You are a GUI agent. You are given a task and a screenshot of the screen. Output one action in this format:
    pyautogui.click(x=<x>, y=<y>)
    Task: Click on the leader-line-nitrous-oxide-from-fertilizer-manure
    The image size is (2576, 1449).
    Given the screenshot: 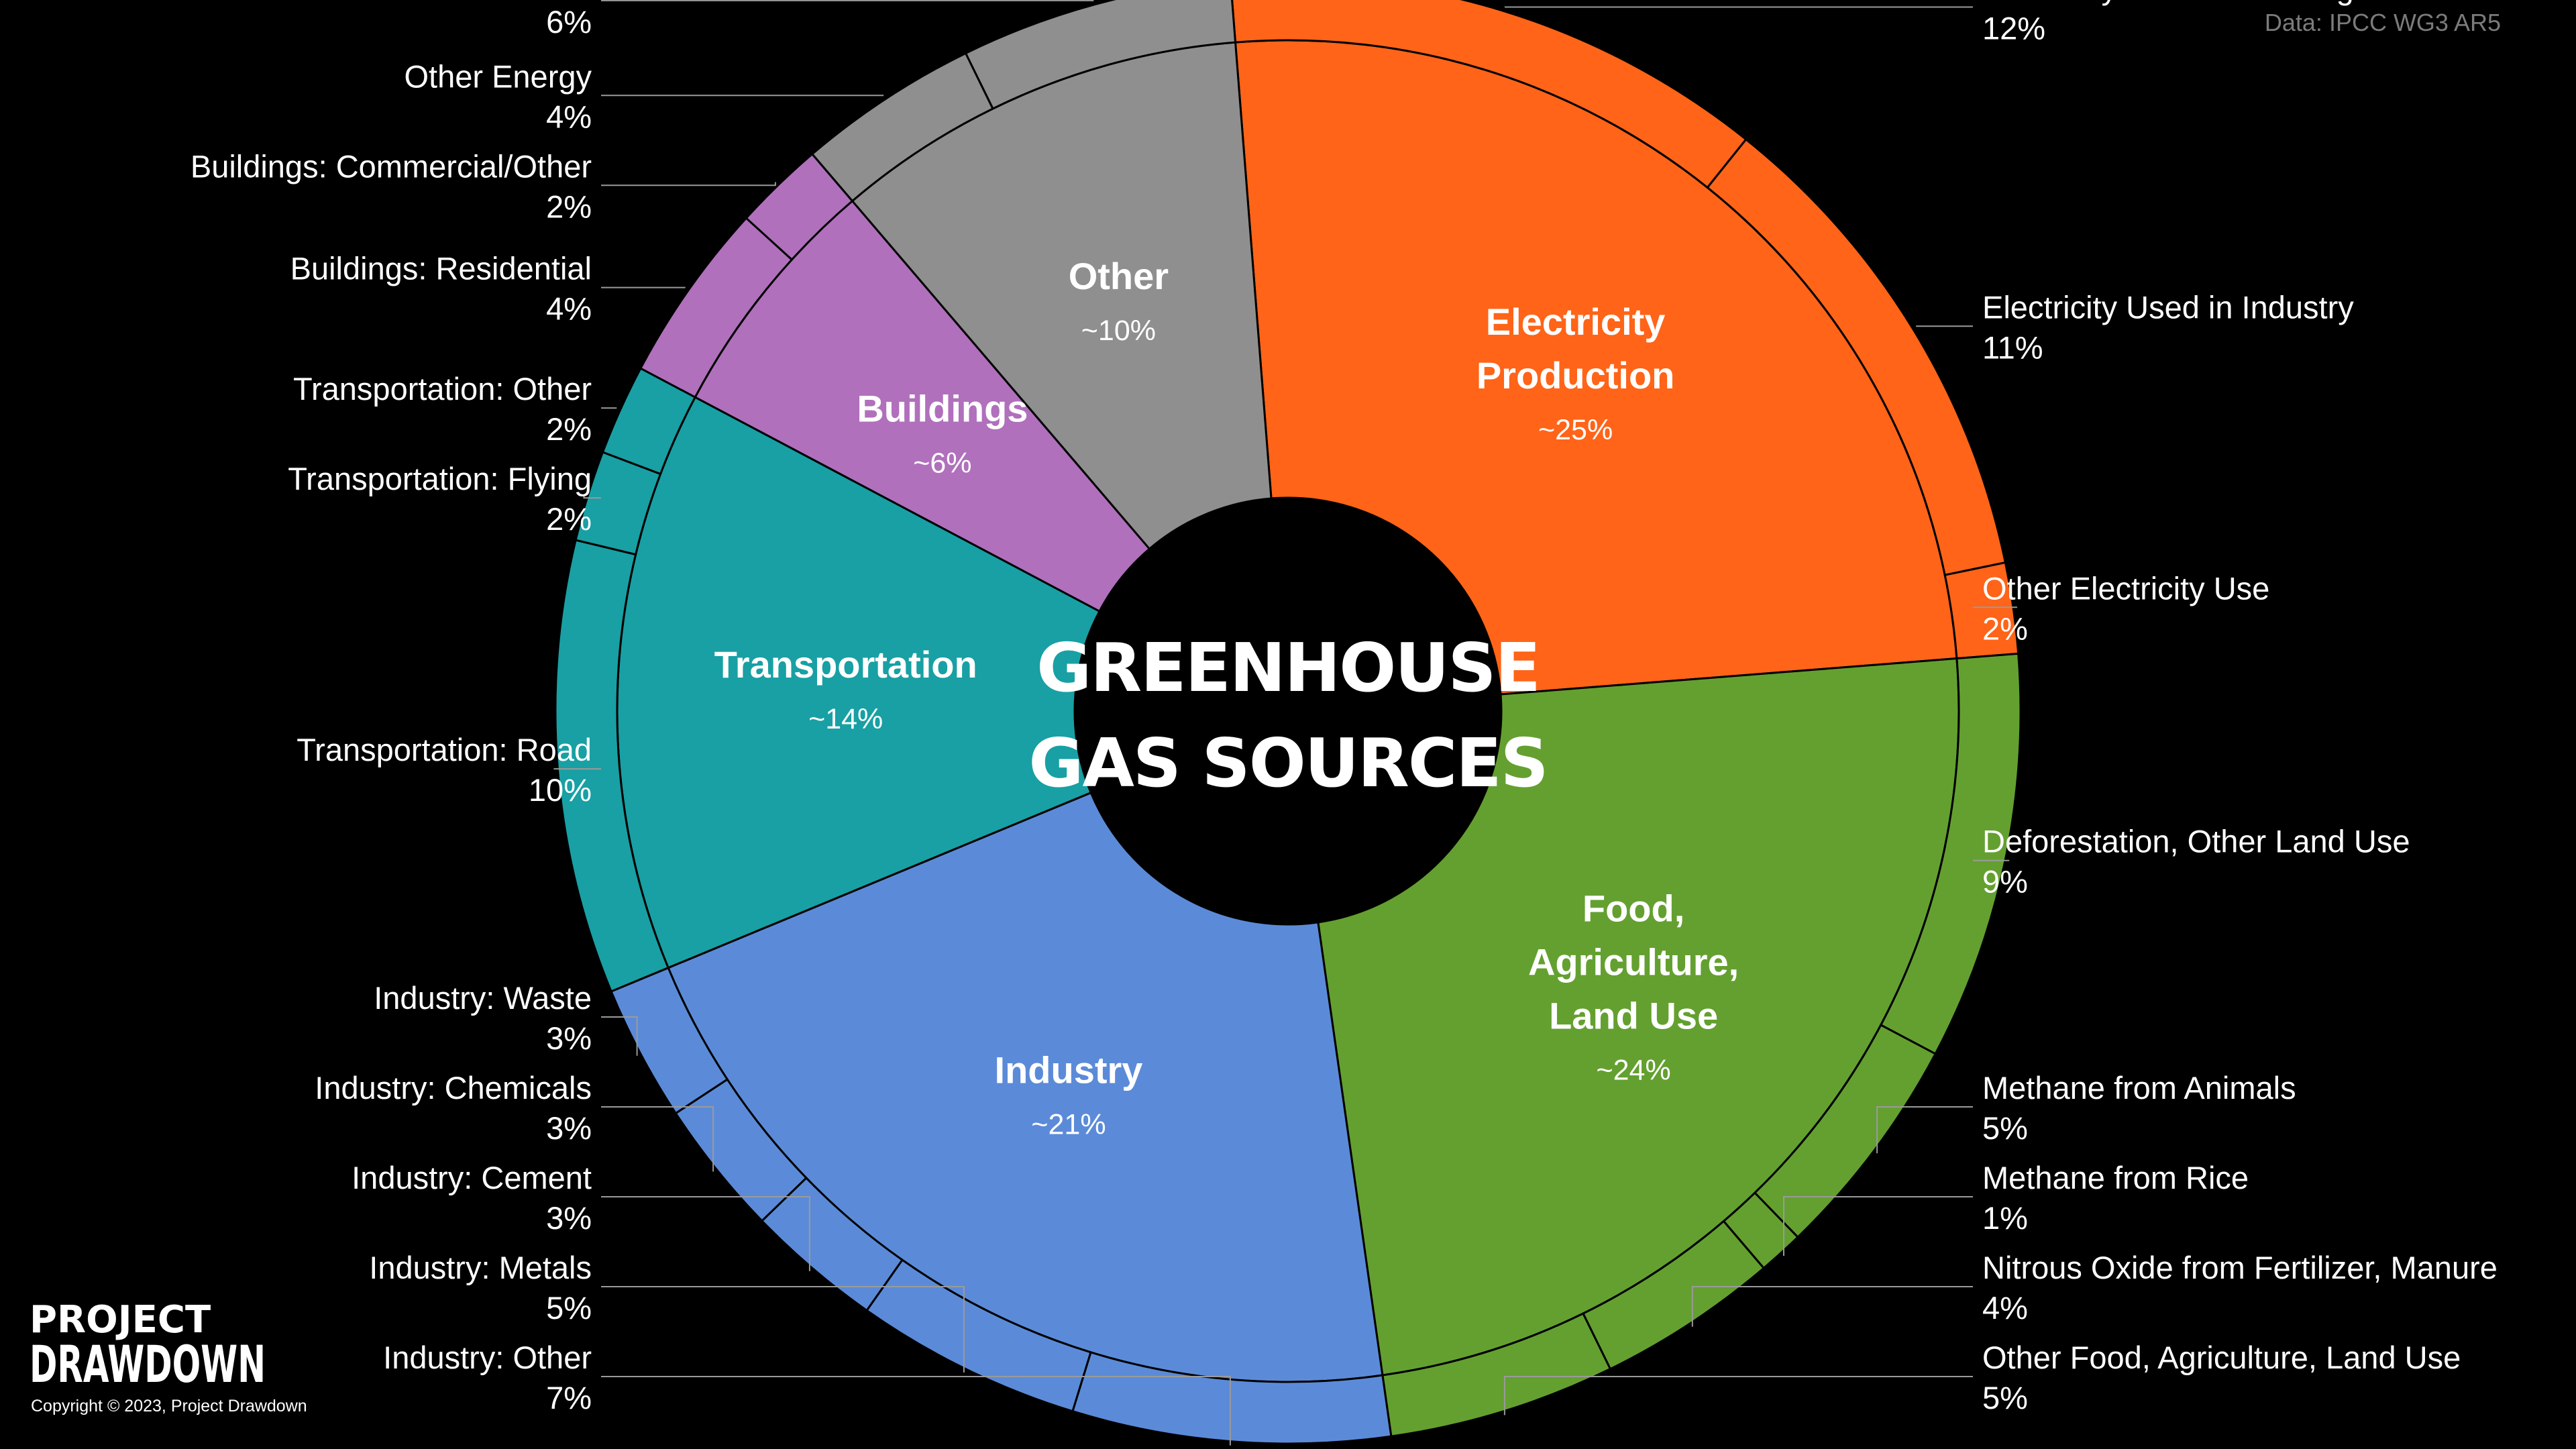 What is the action you would take?
    pyautogui.click(x=1832, y=1306)
    